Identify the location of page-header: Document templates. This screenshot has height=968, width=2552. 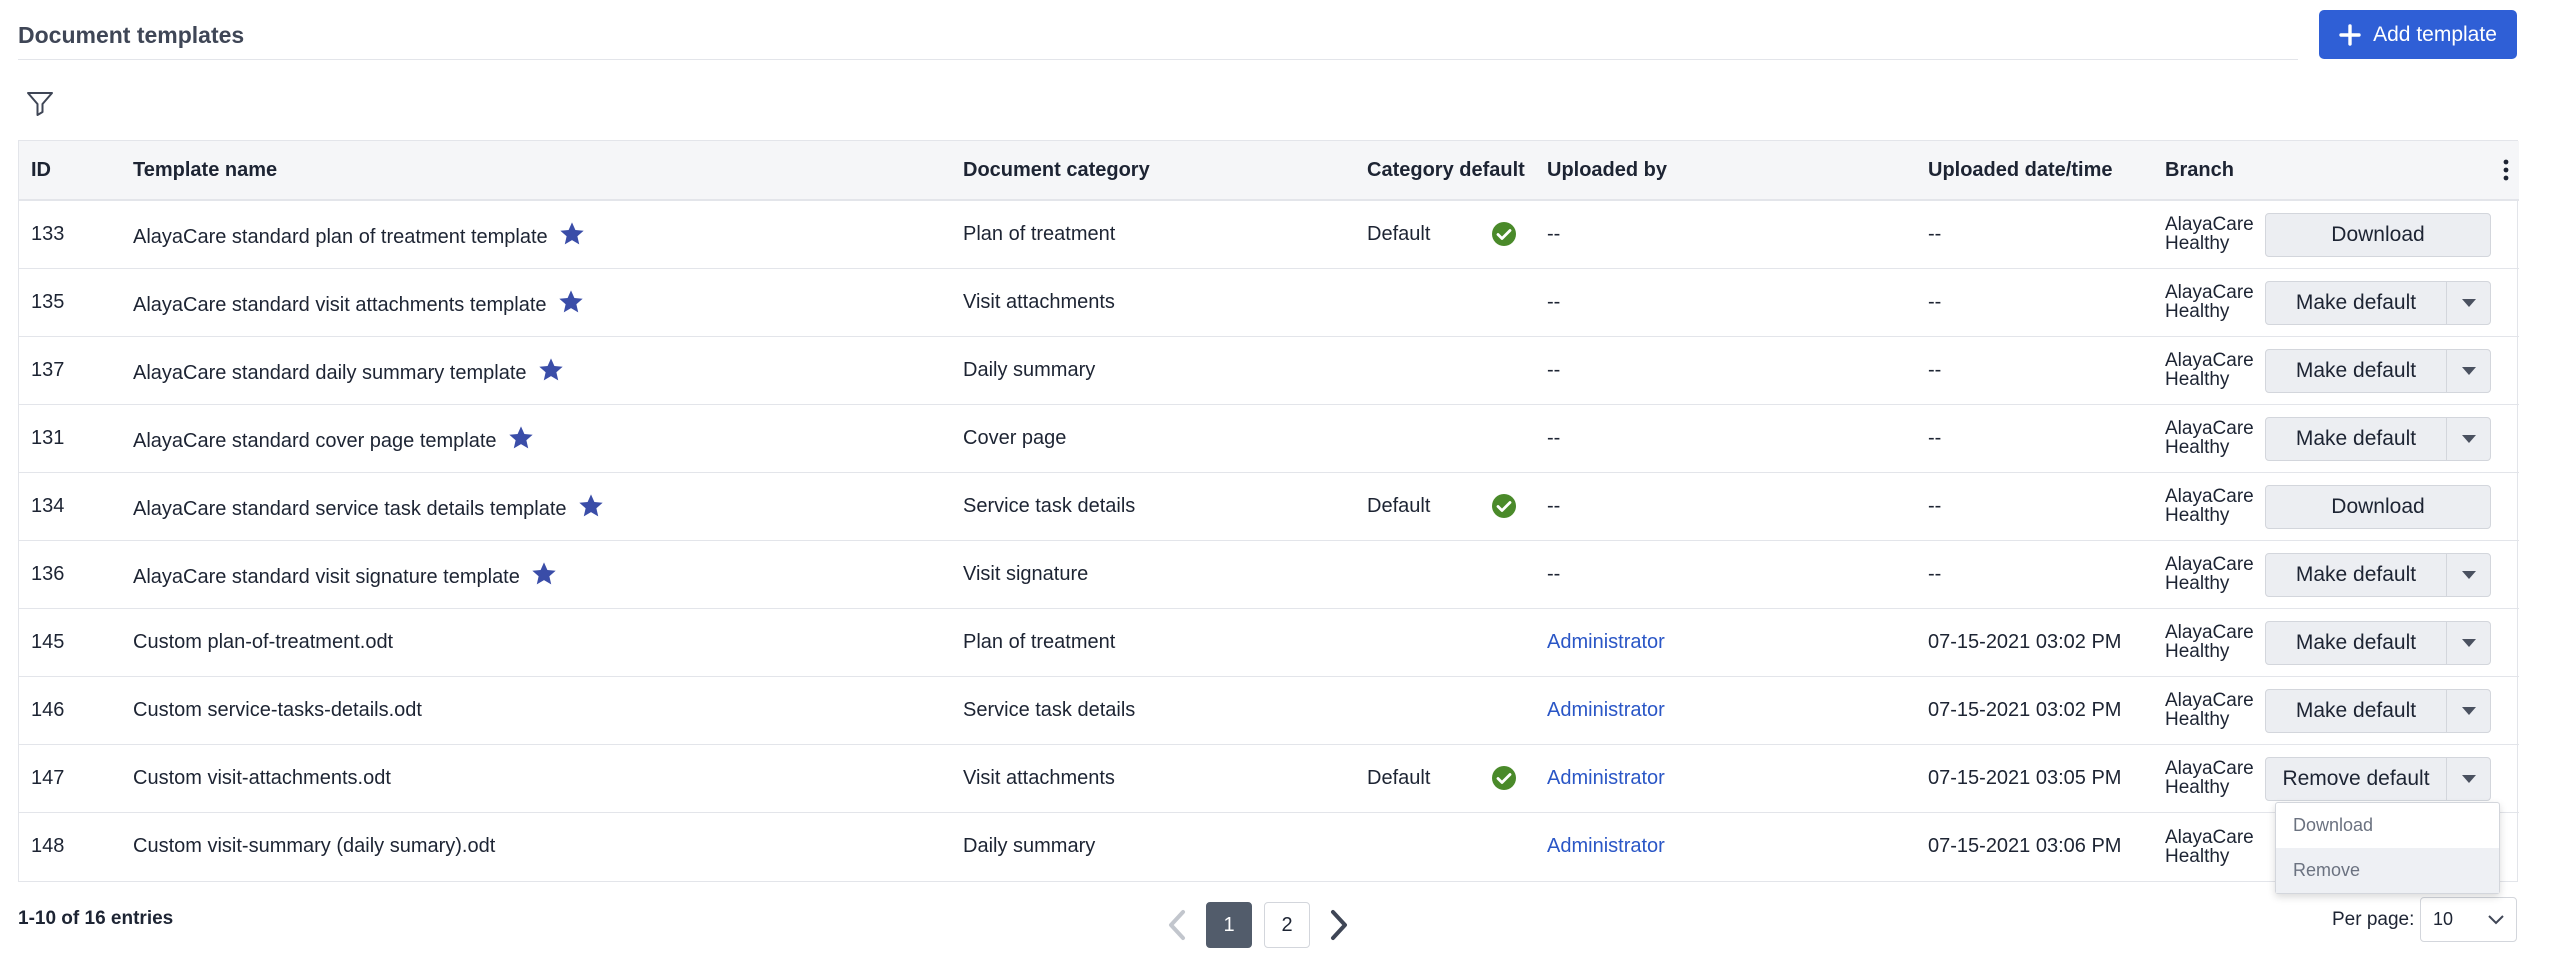
(1158, 30).